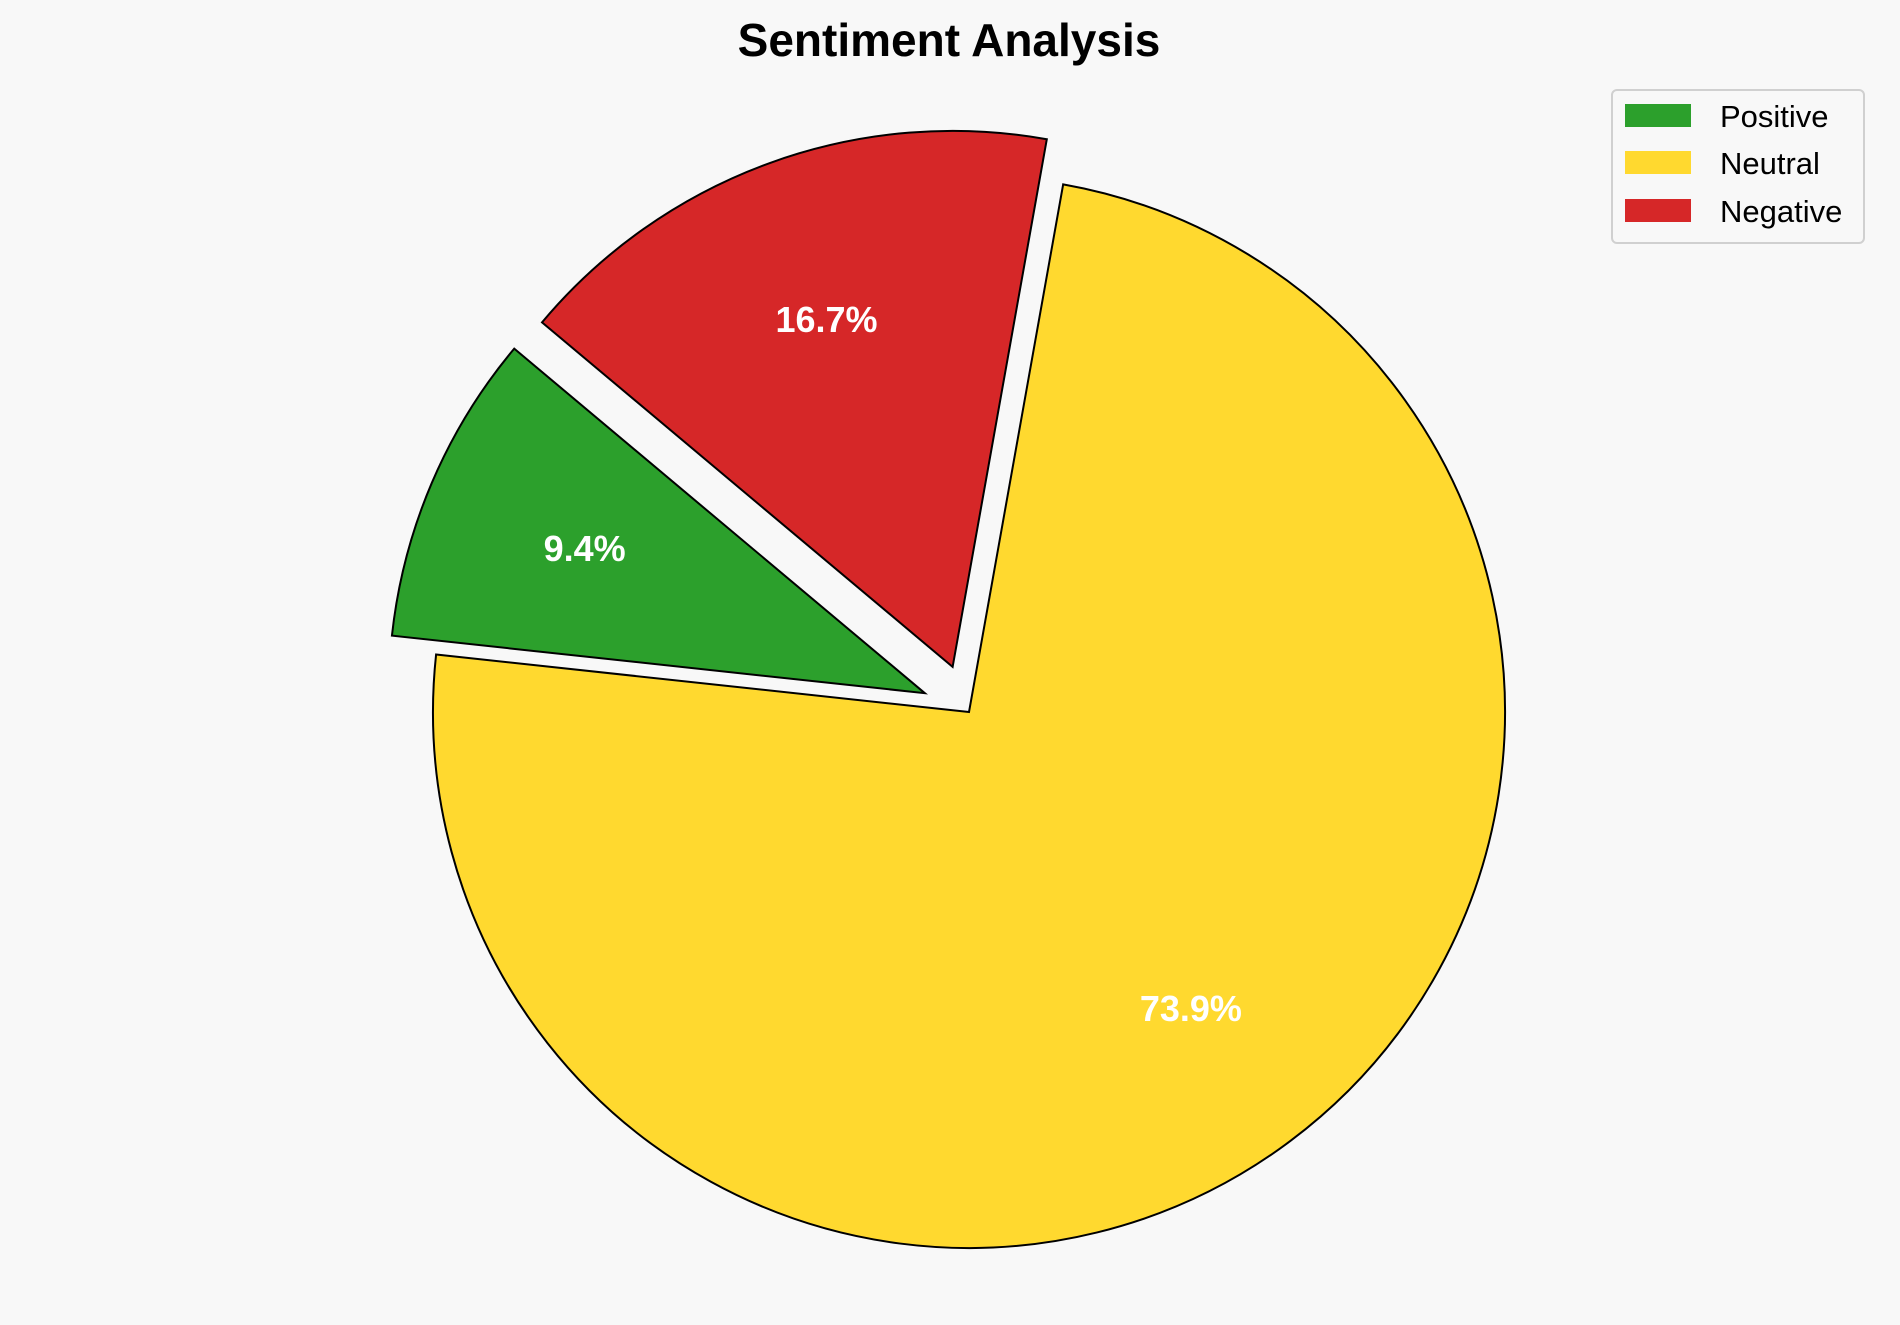 The height and width of the screenshot is (1325, 1900). What do you see at coordinates (1658, 115) in the screenshot?
I see `legend-swatch-positive` at bounding box center [1658, 115].